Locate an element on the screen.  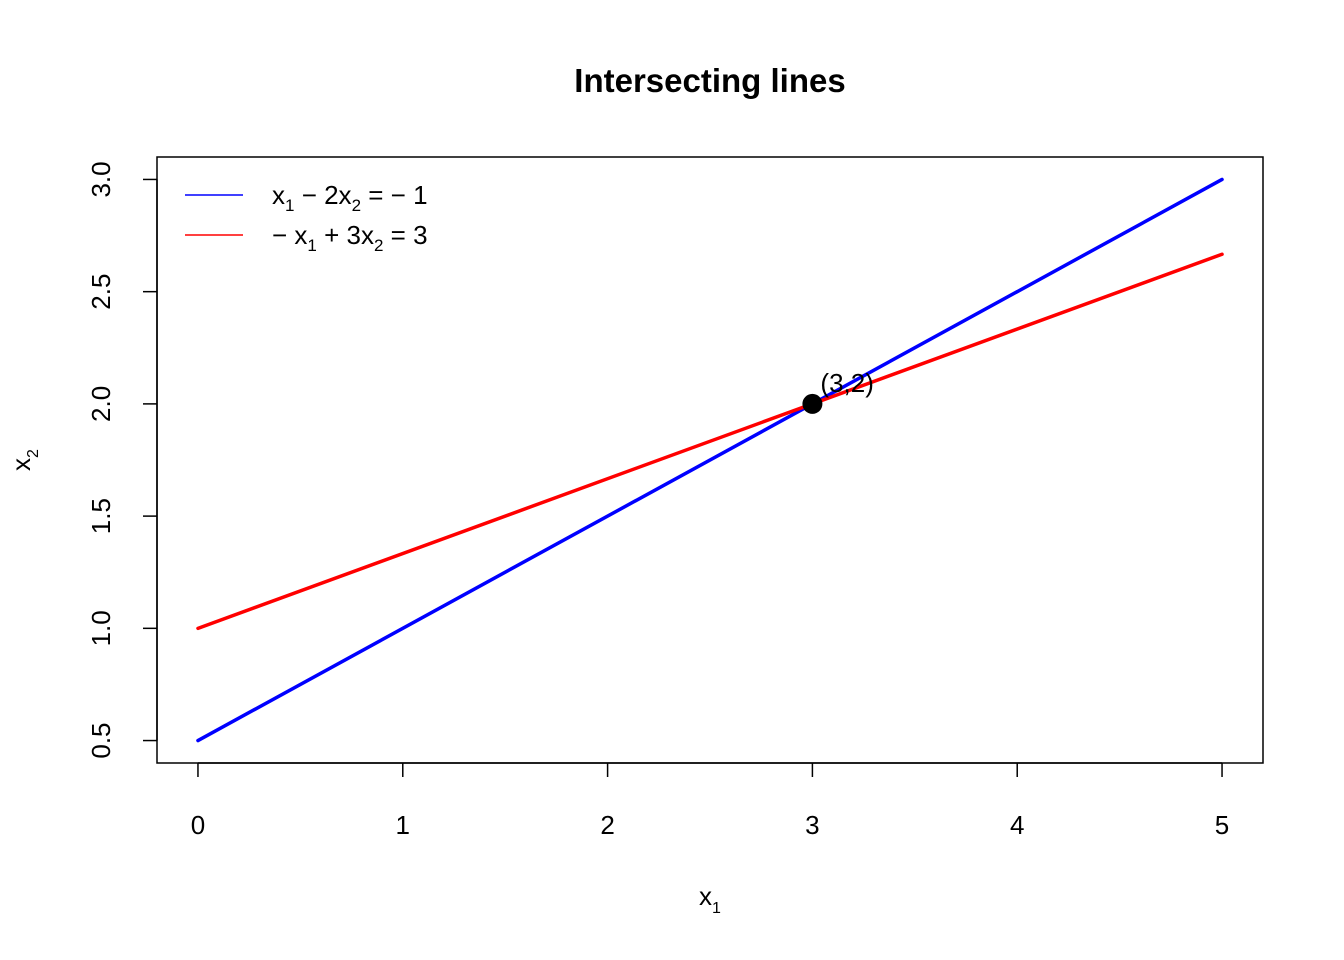
x-tick-label: 0 is located at coordinates (198, 825).